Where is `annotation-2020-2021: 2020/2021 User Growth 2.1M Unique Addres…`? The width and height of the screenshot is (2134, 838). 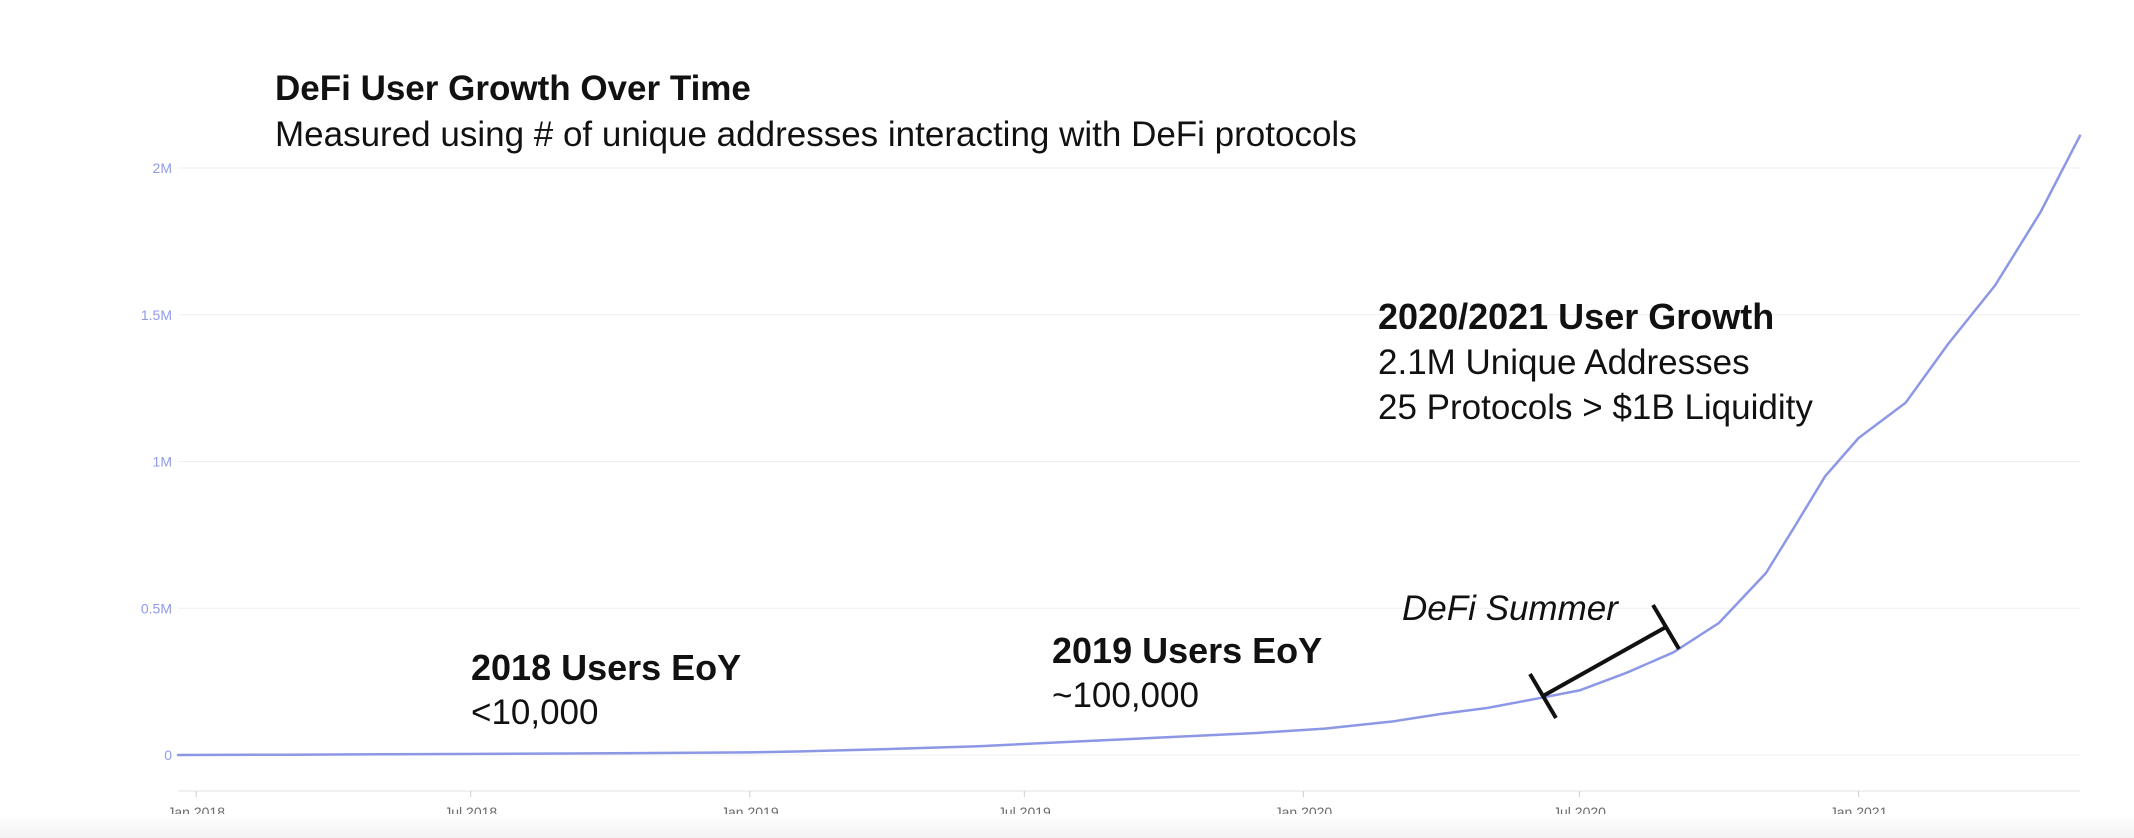
annotation-2020-2021: 2020/2021 User Growth 2.1M Unique Addres… is located at coordinates (1595, 361).